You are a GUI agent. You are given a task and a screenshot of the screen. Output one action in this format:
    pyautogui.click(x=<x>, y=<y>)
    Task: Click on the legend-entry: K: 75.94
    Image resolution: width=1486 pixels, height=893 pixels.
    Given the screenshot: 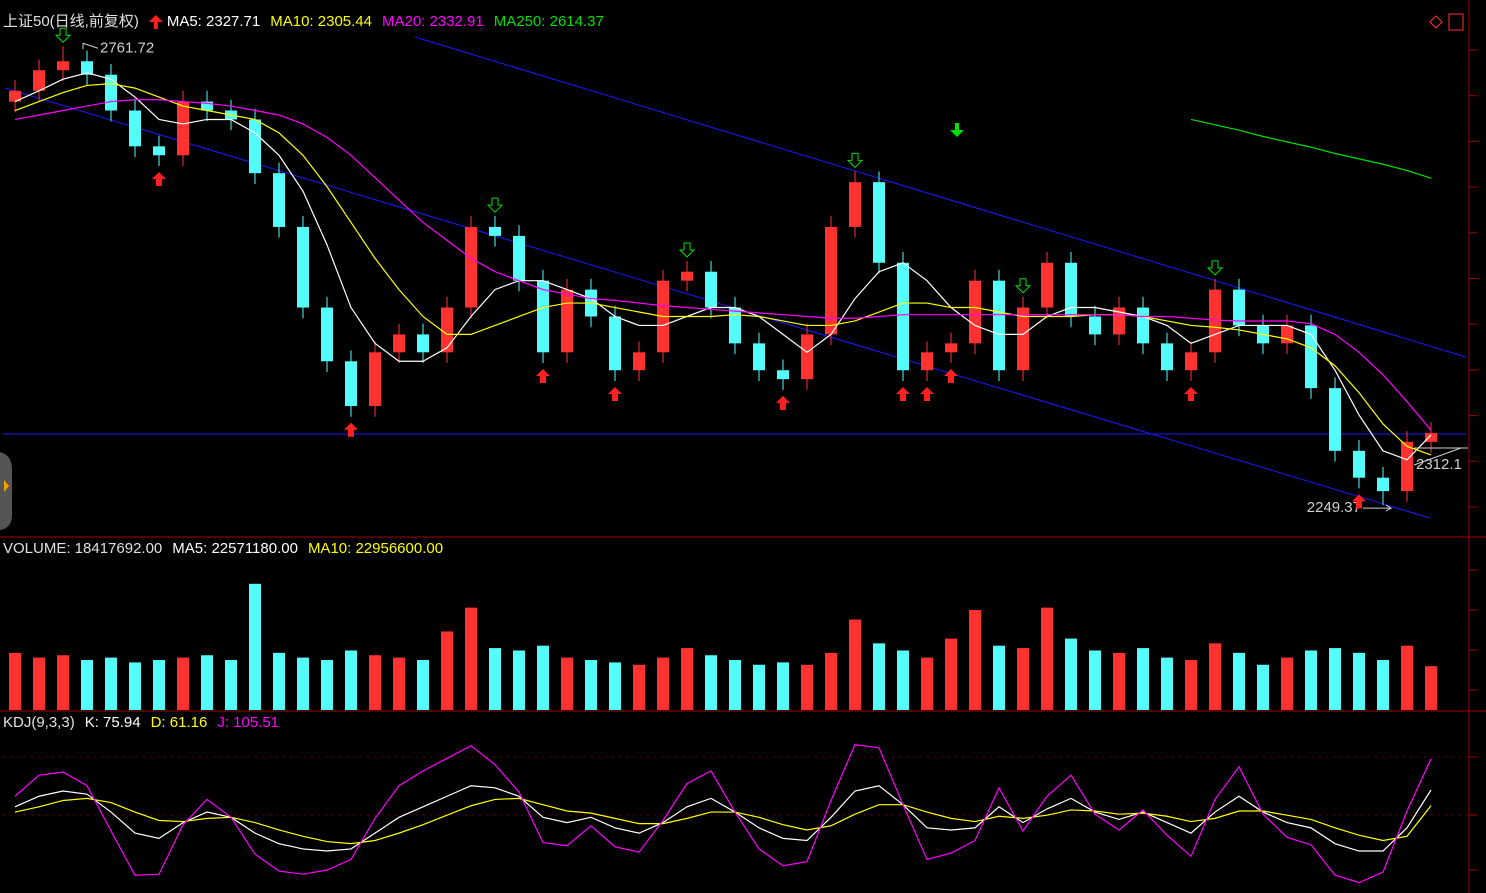 What is the action you would take?
    pyautogui.click(x=113, y=722)
    